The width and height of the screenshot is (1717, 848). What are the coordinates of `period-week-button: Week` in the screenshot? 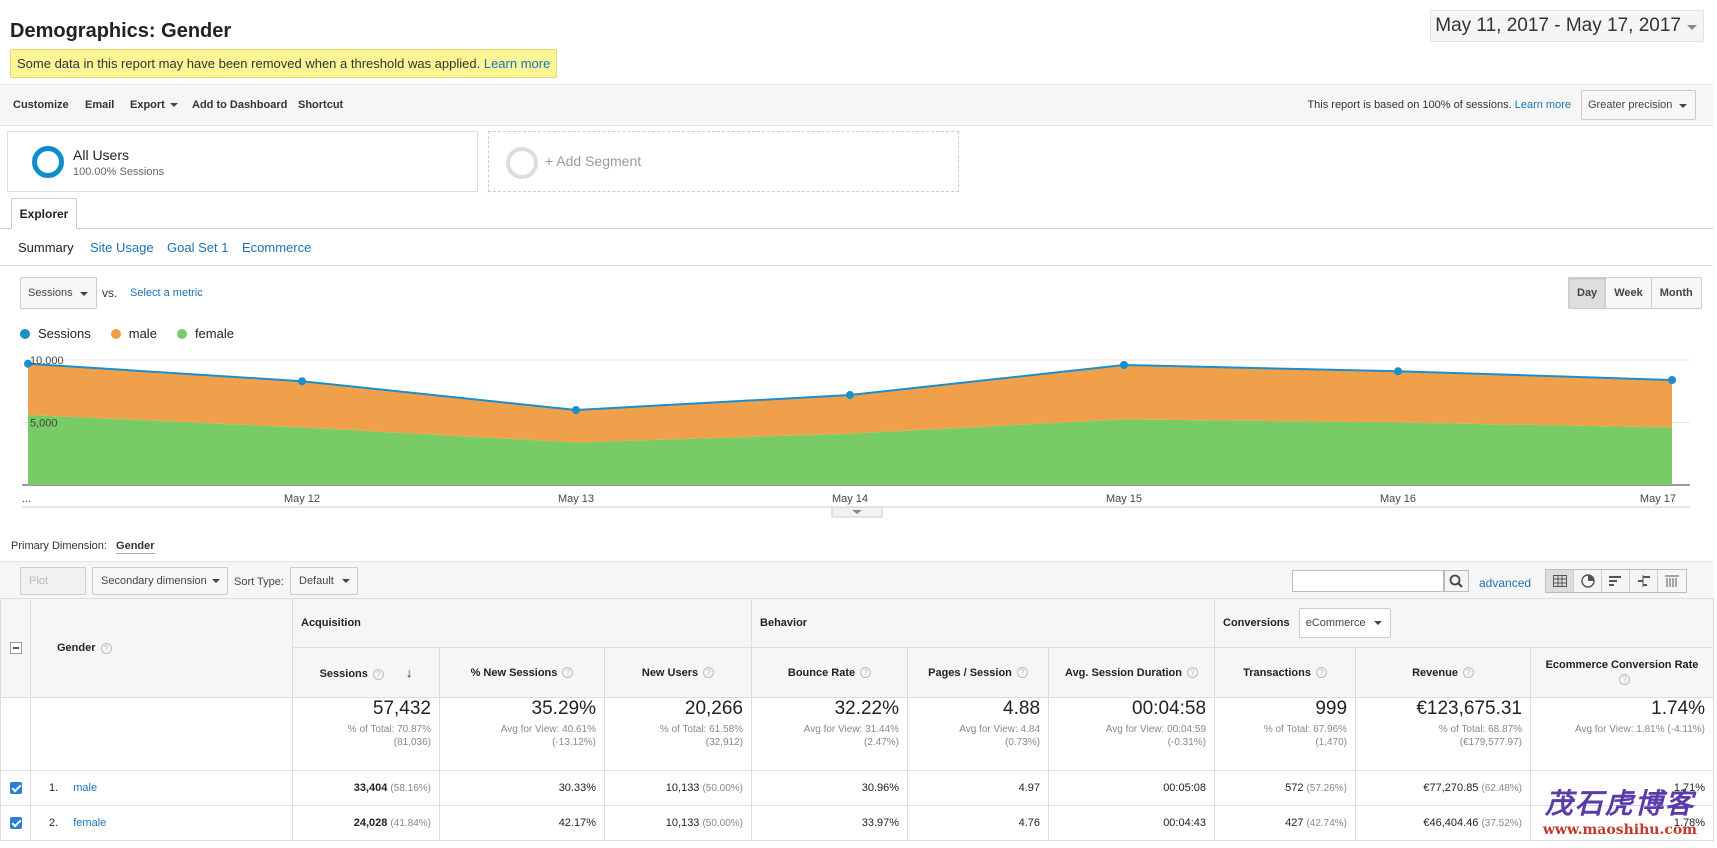 It's located at (1629, 293).